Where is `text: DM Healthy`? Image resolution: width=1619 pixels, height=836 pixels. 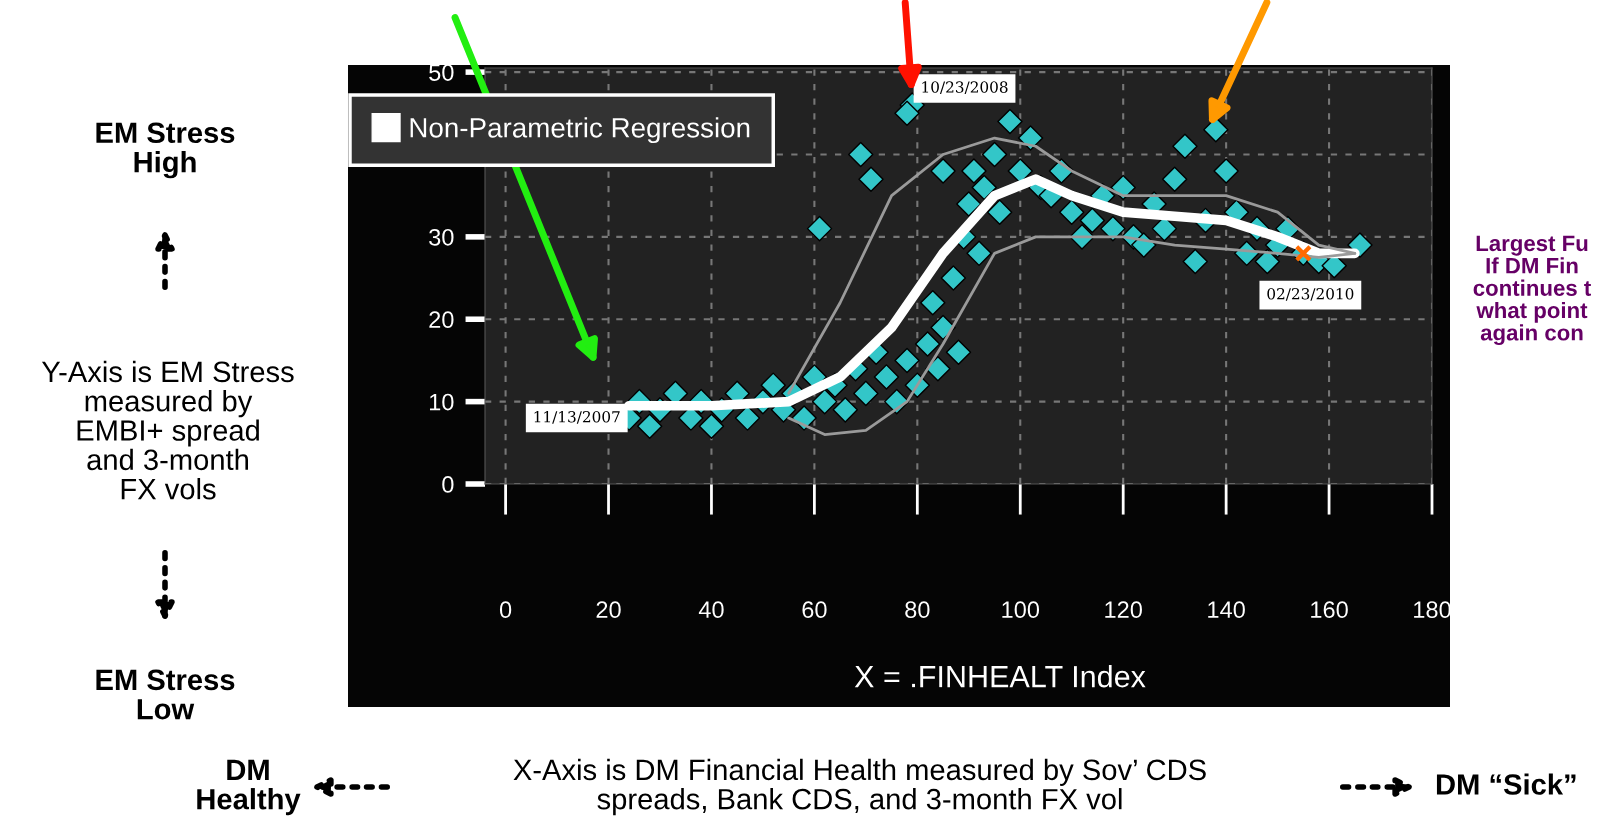
text: DM Healthy is located at coordinates (249, 787).